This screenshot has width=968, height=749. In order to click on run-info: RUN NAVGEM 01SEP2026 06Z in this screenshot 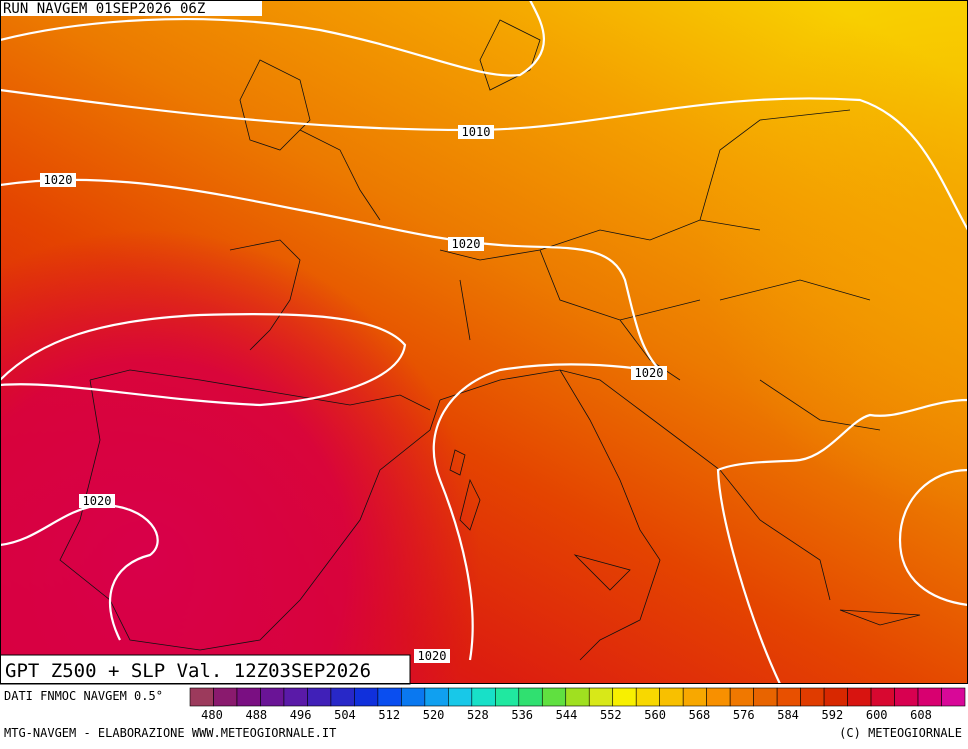, I will do `click(104, 9)`.